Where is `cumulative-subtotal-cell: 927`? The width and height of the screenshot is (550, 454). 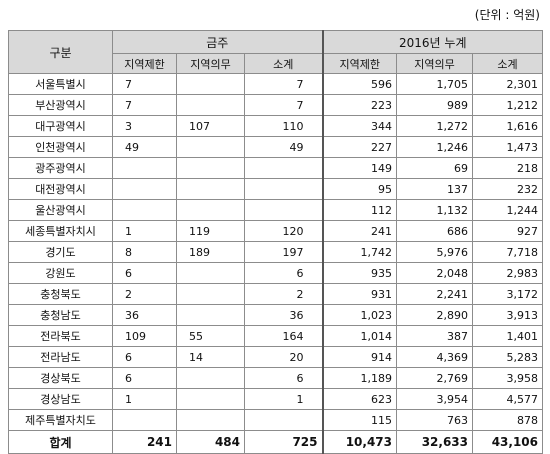
cumulative-subtotal-cell: 927 is located at coordinates (507, 231).